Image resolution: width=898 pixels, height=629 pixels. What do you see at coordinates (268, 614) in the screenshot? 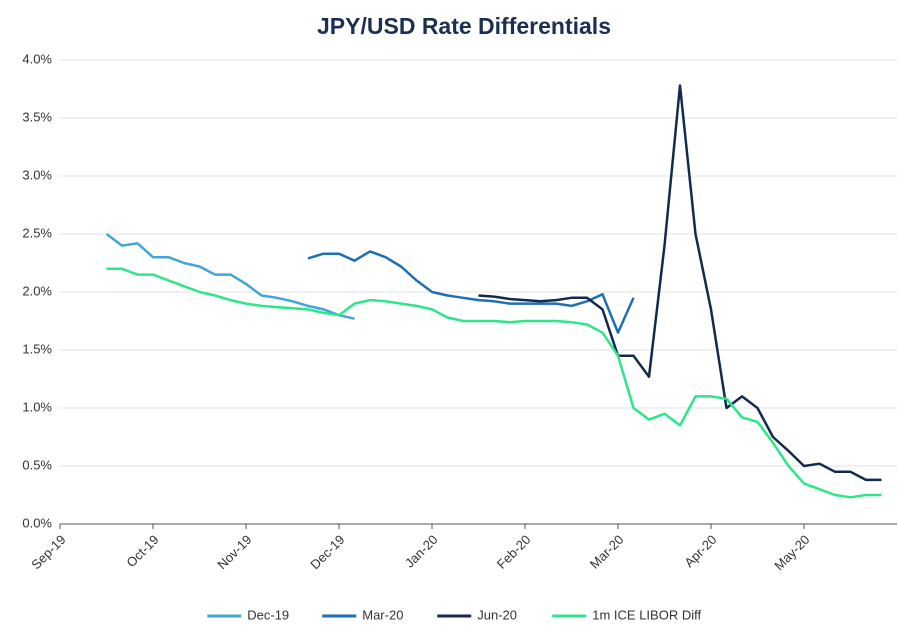
I see `legend-label: Dec-19` at bounding box center [268, 614].